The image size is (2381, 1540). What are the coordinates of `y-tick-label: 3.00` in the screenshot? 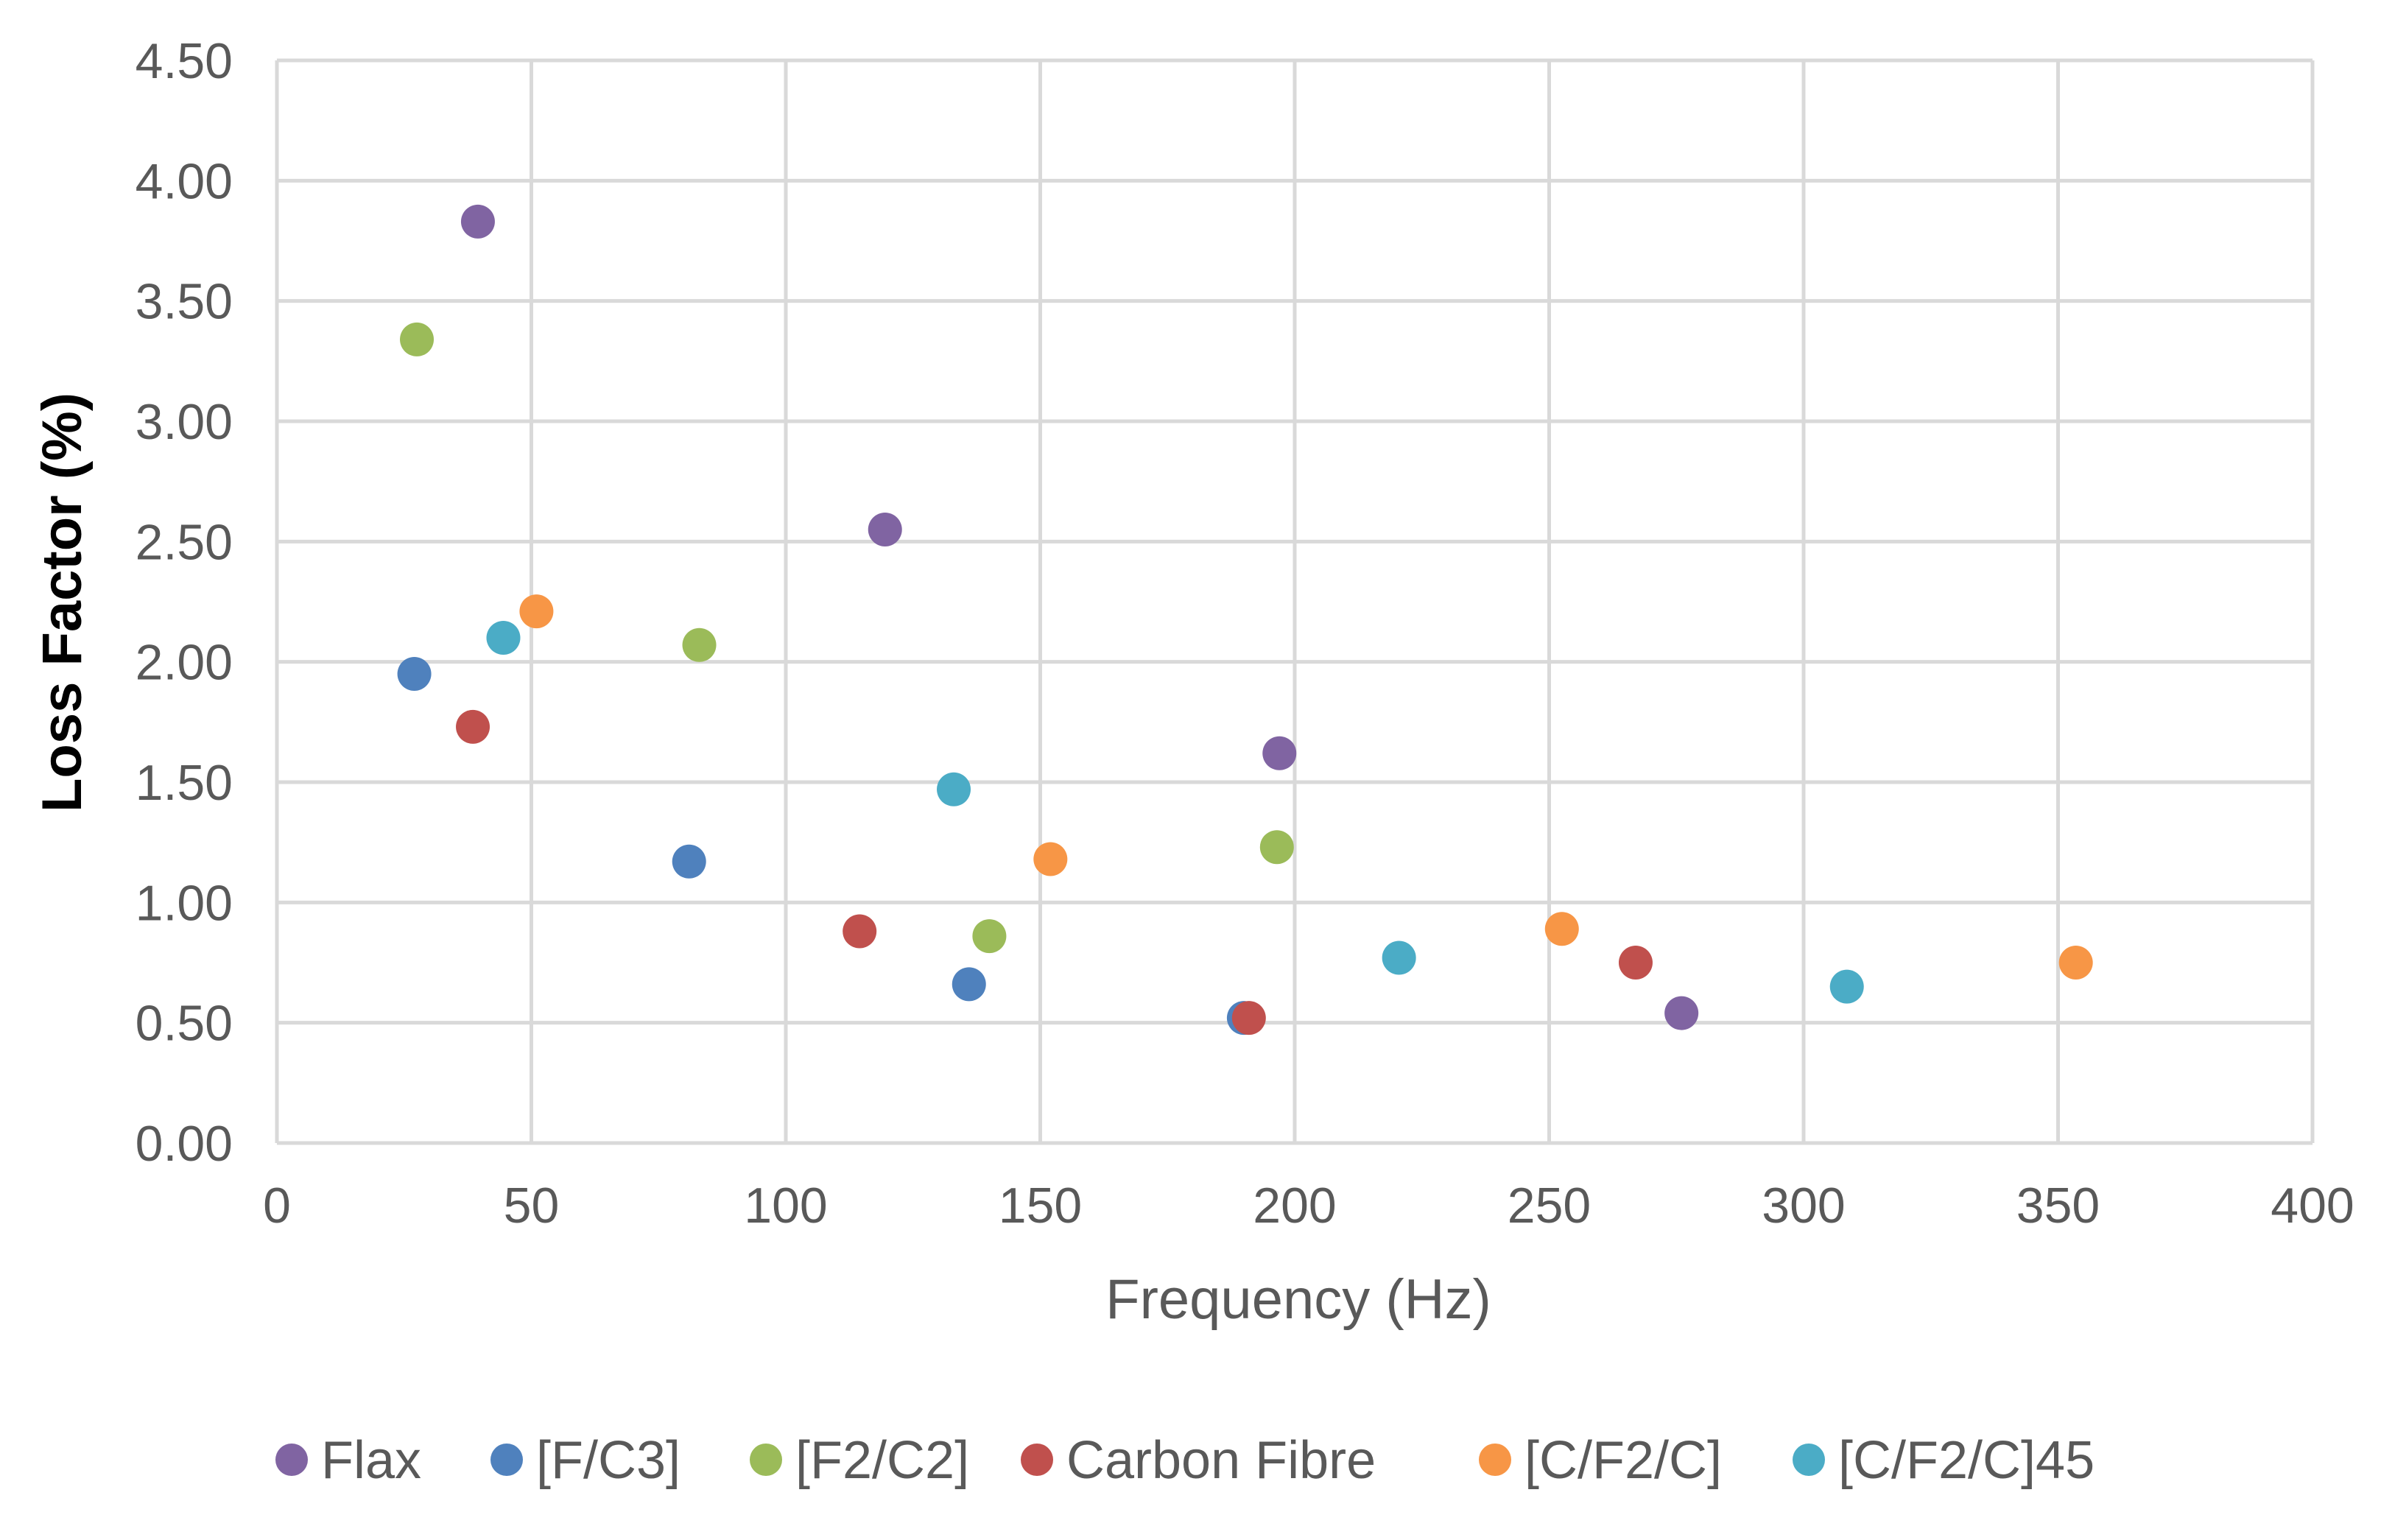 It's located at (184, 422).